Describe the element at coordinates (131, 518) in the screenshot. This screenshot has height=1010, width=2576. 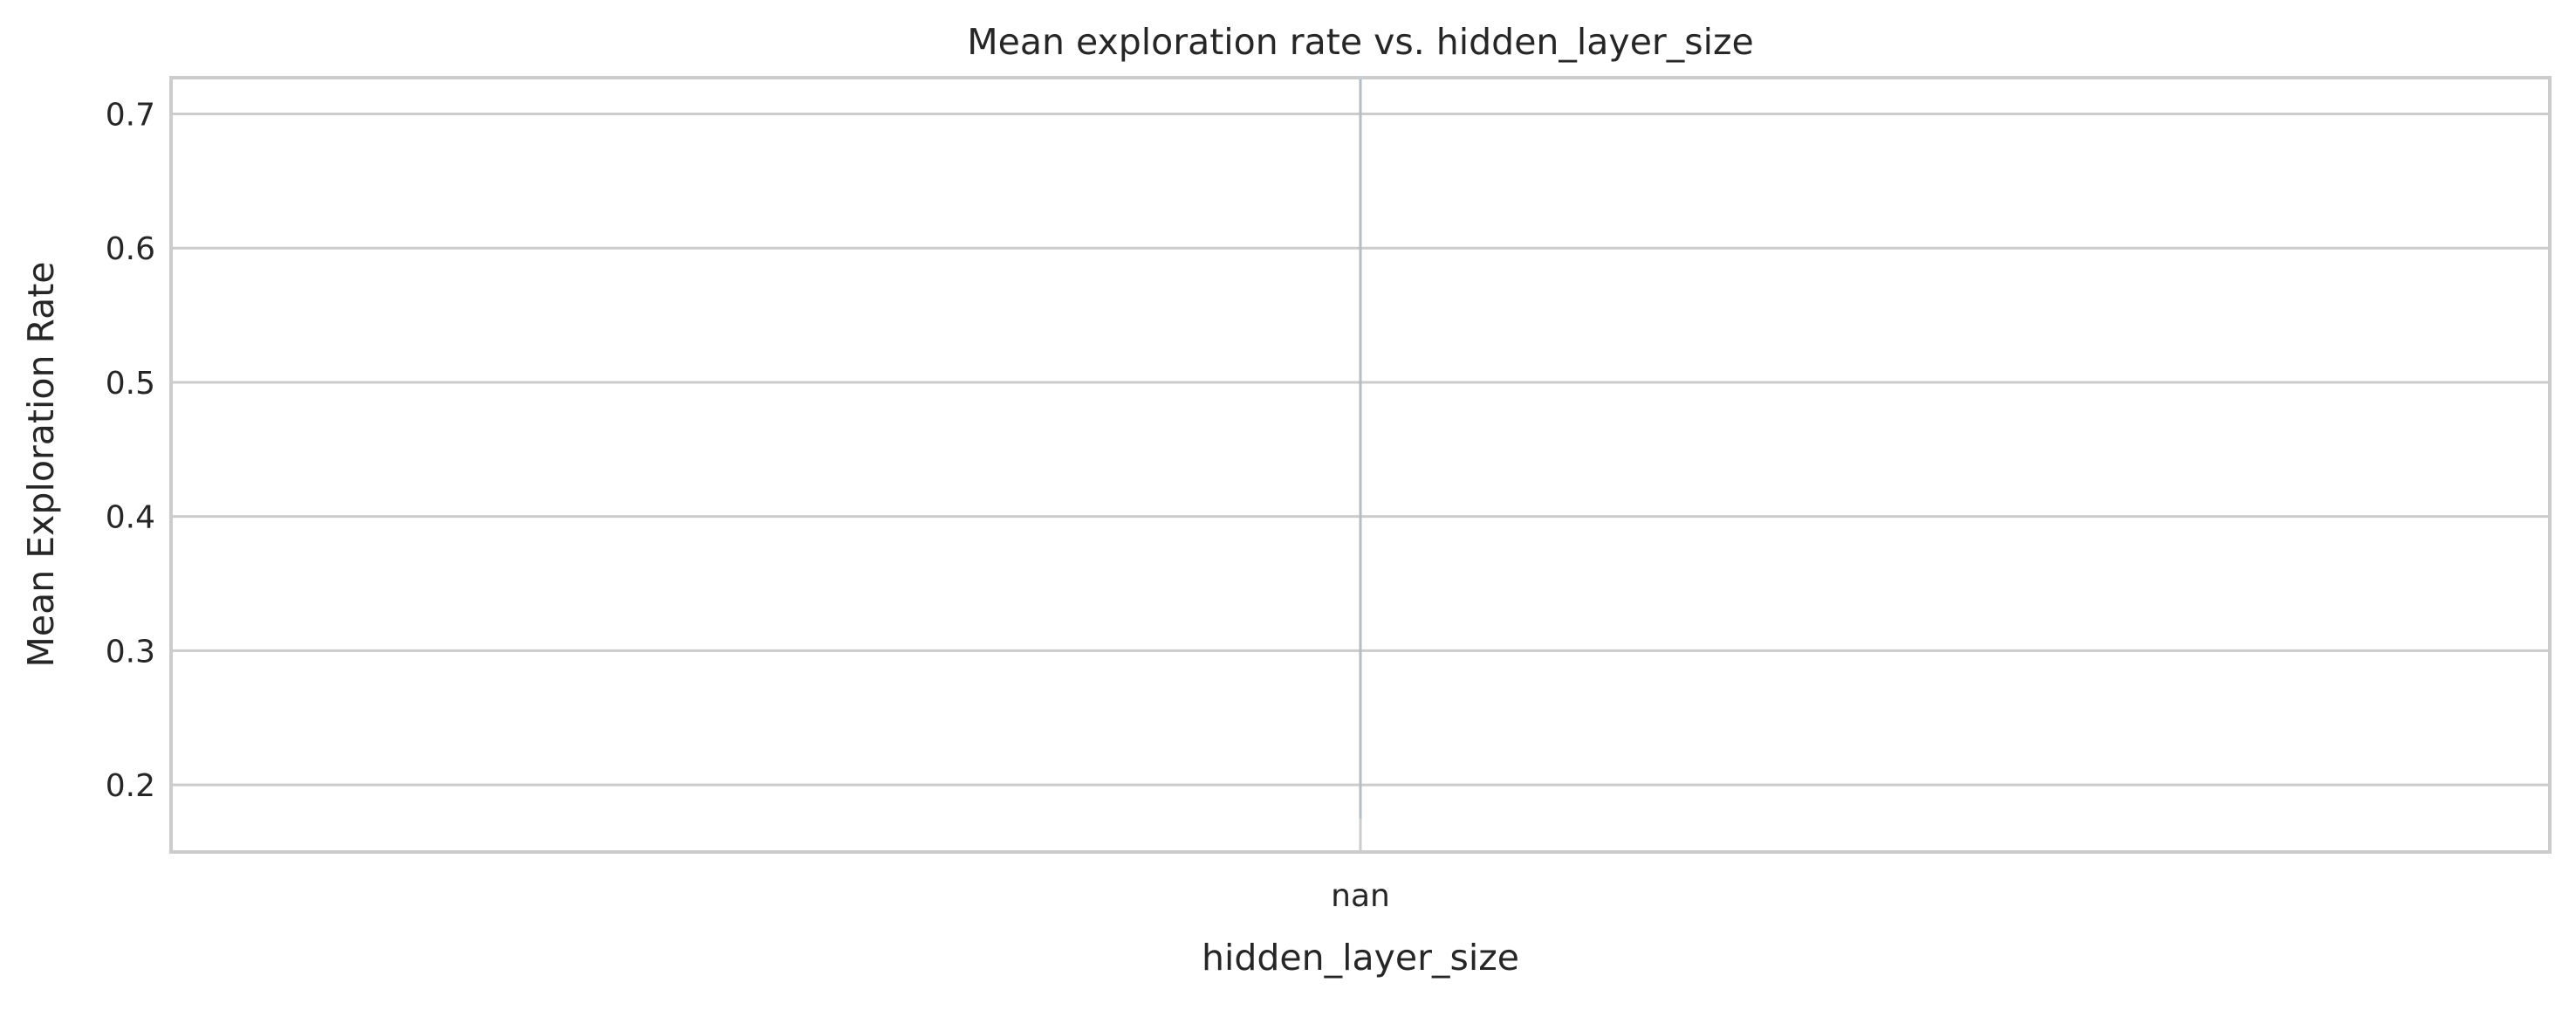
I see `y-tick-label: 0.4` at that location.